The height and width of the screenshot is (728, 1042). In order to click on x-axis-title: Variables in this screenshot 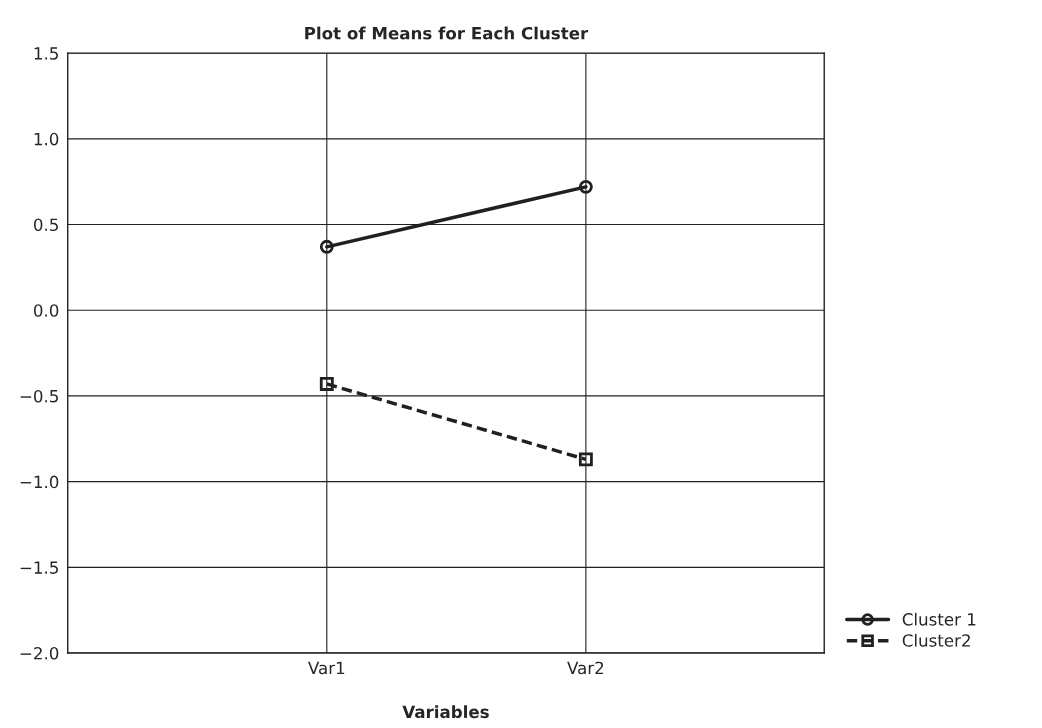, I will do `click(445, 712)`.